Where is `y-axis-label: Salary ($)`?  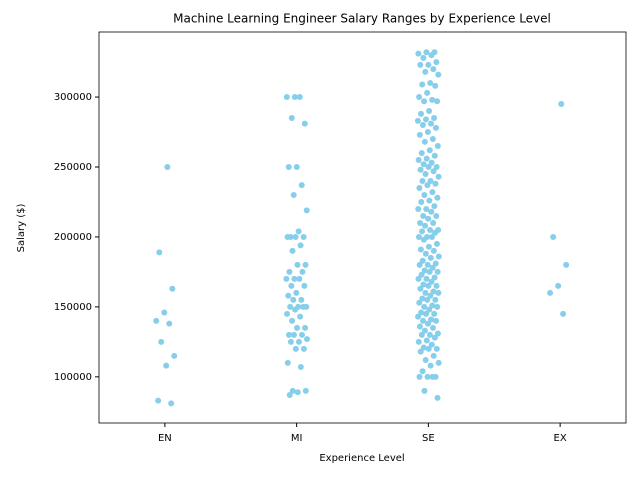 y-axis-label: Salary ($) is located at coordinates (21, 228).